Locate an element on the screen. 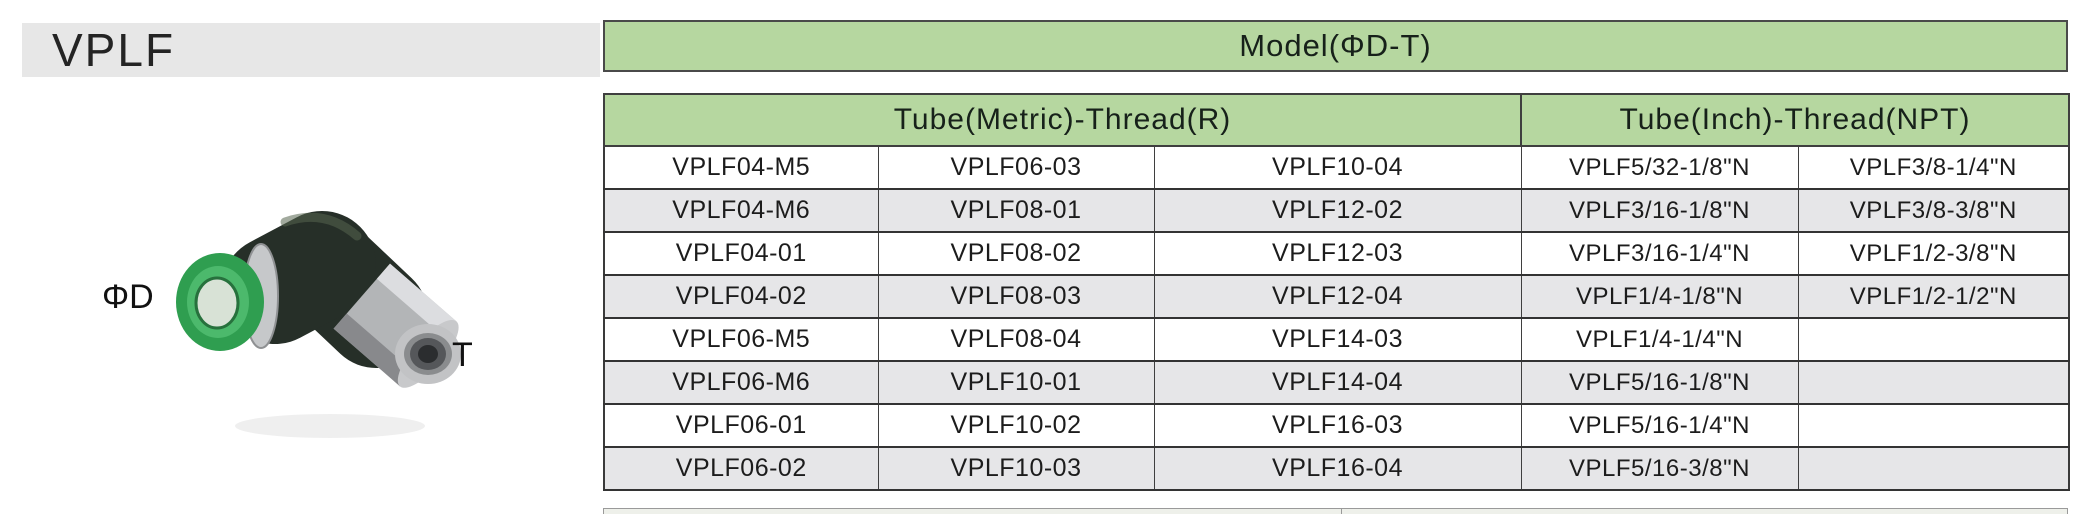 The width and height of the screenshot is (2095, 514). series-title-bar: VPLF is located at coordinates (311, 50).